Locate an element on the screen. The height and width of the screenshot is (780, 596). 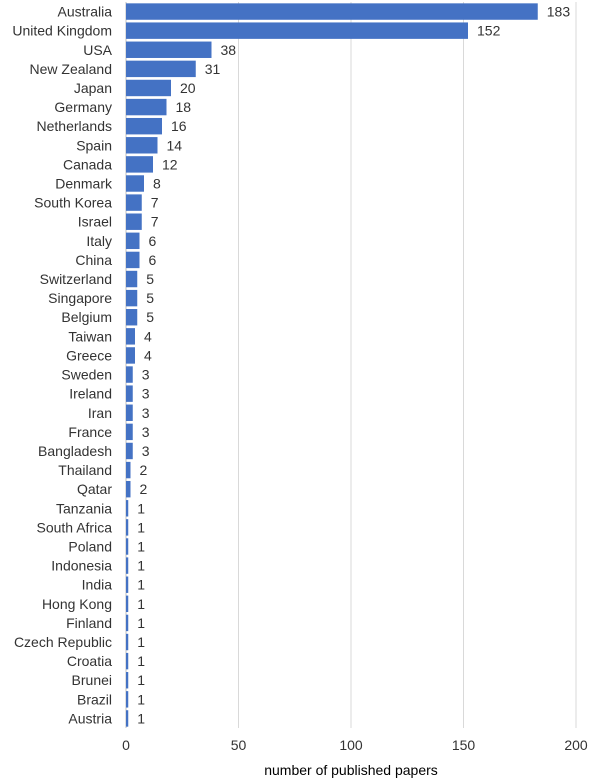
category-label: Brazil is located at coordinates (94, 699).